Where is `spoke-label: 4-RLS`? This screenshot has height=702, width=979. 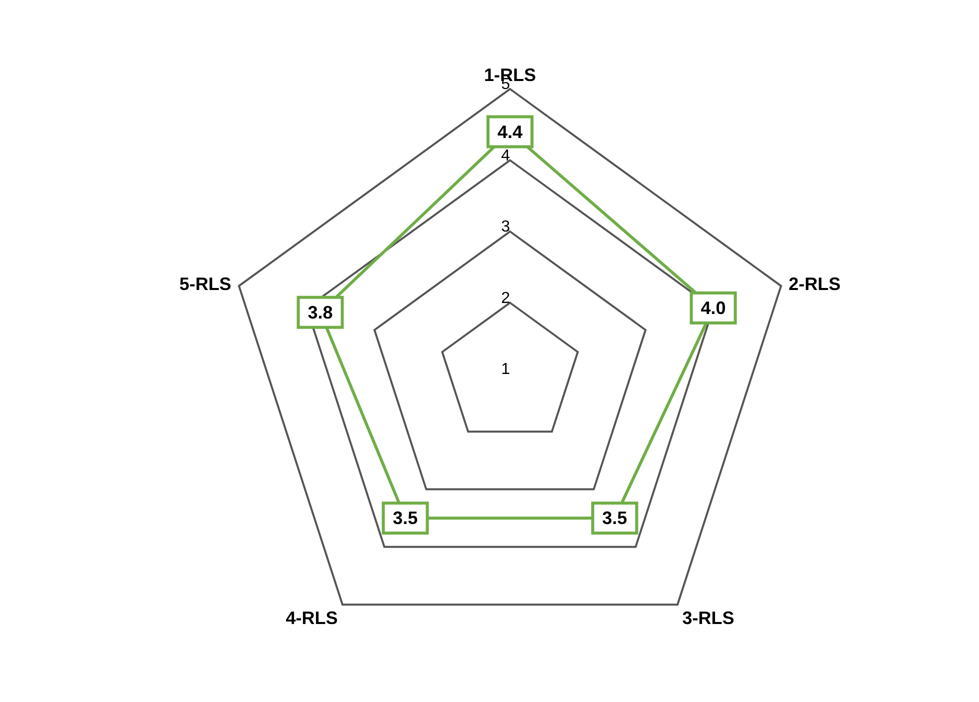 spoke-label: 4-RLS is located at coordinates (312, 618).